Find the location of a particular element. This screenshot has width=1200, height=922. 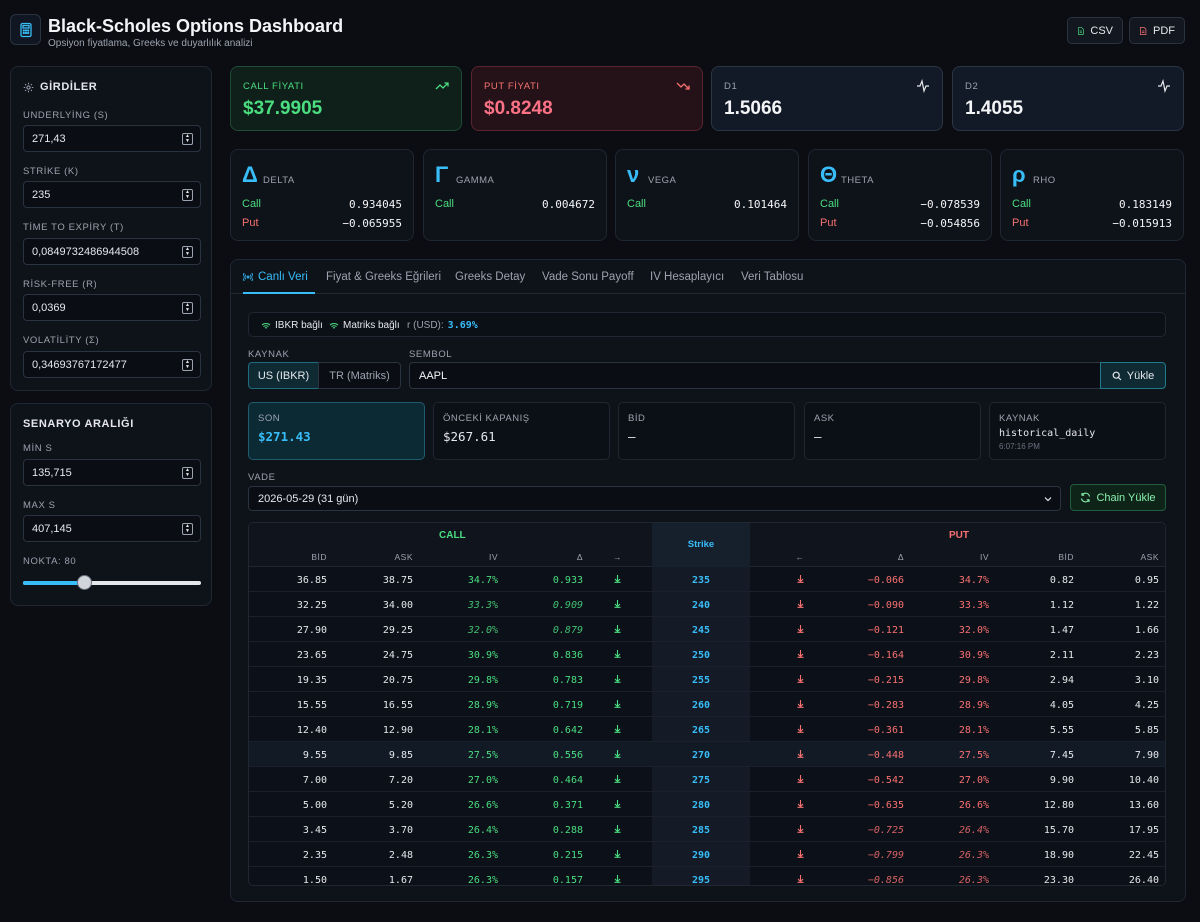

call-delta-cell: 0.464 is located at coordinates (567, 780).